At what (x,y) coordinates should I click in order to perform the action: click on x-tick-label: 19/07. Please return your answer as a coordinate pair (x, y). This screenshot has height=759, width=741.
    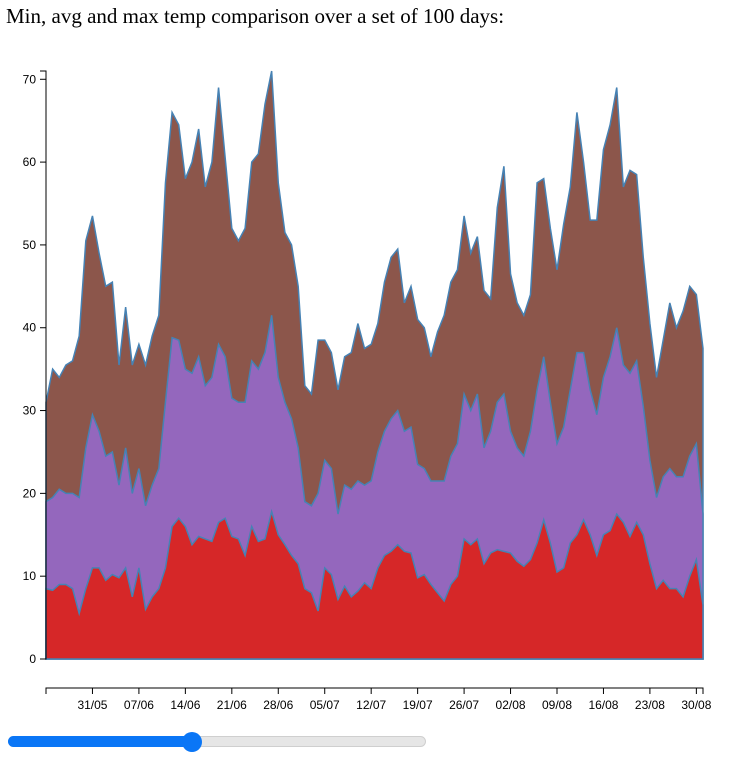
    Looking at the image, I should click on (418, 705).